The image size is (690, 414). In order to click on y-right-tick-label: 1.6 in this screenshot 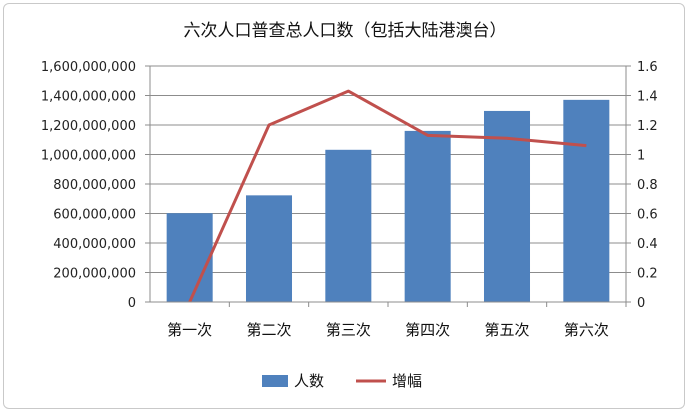, I will do `click(647, 67)`.